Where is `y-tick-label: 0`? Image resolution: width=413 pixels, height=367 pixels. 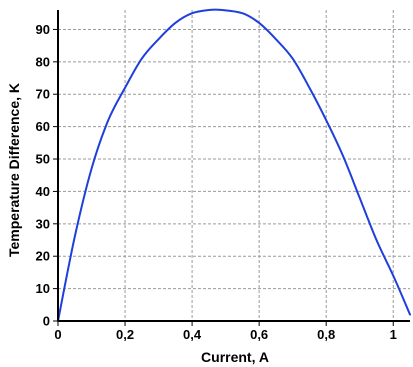 y-tick-label: 0 is located at coordinates (46, 321).